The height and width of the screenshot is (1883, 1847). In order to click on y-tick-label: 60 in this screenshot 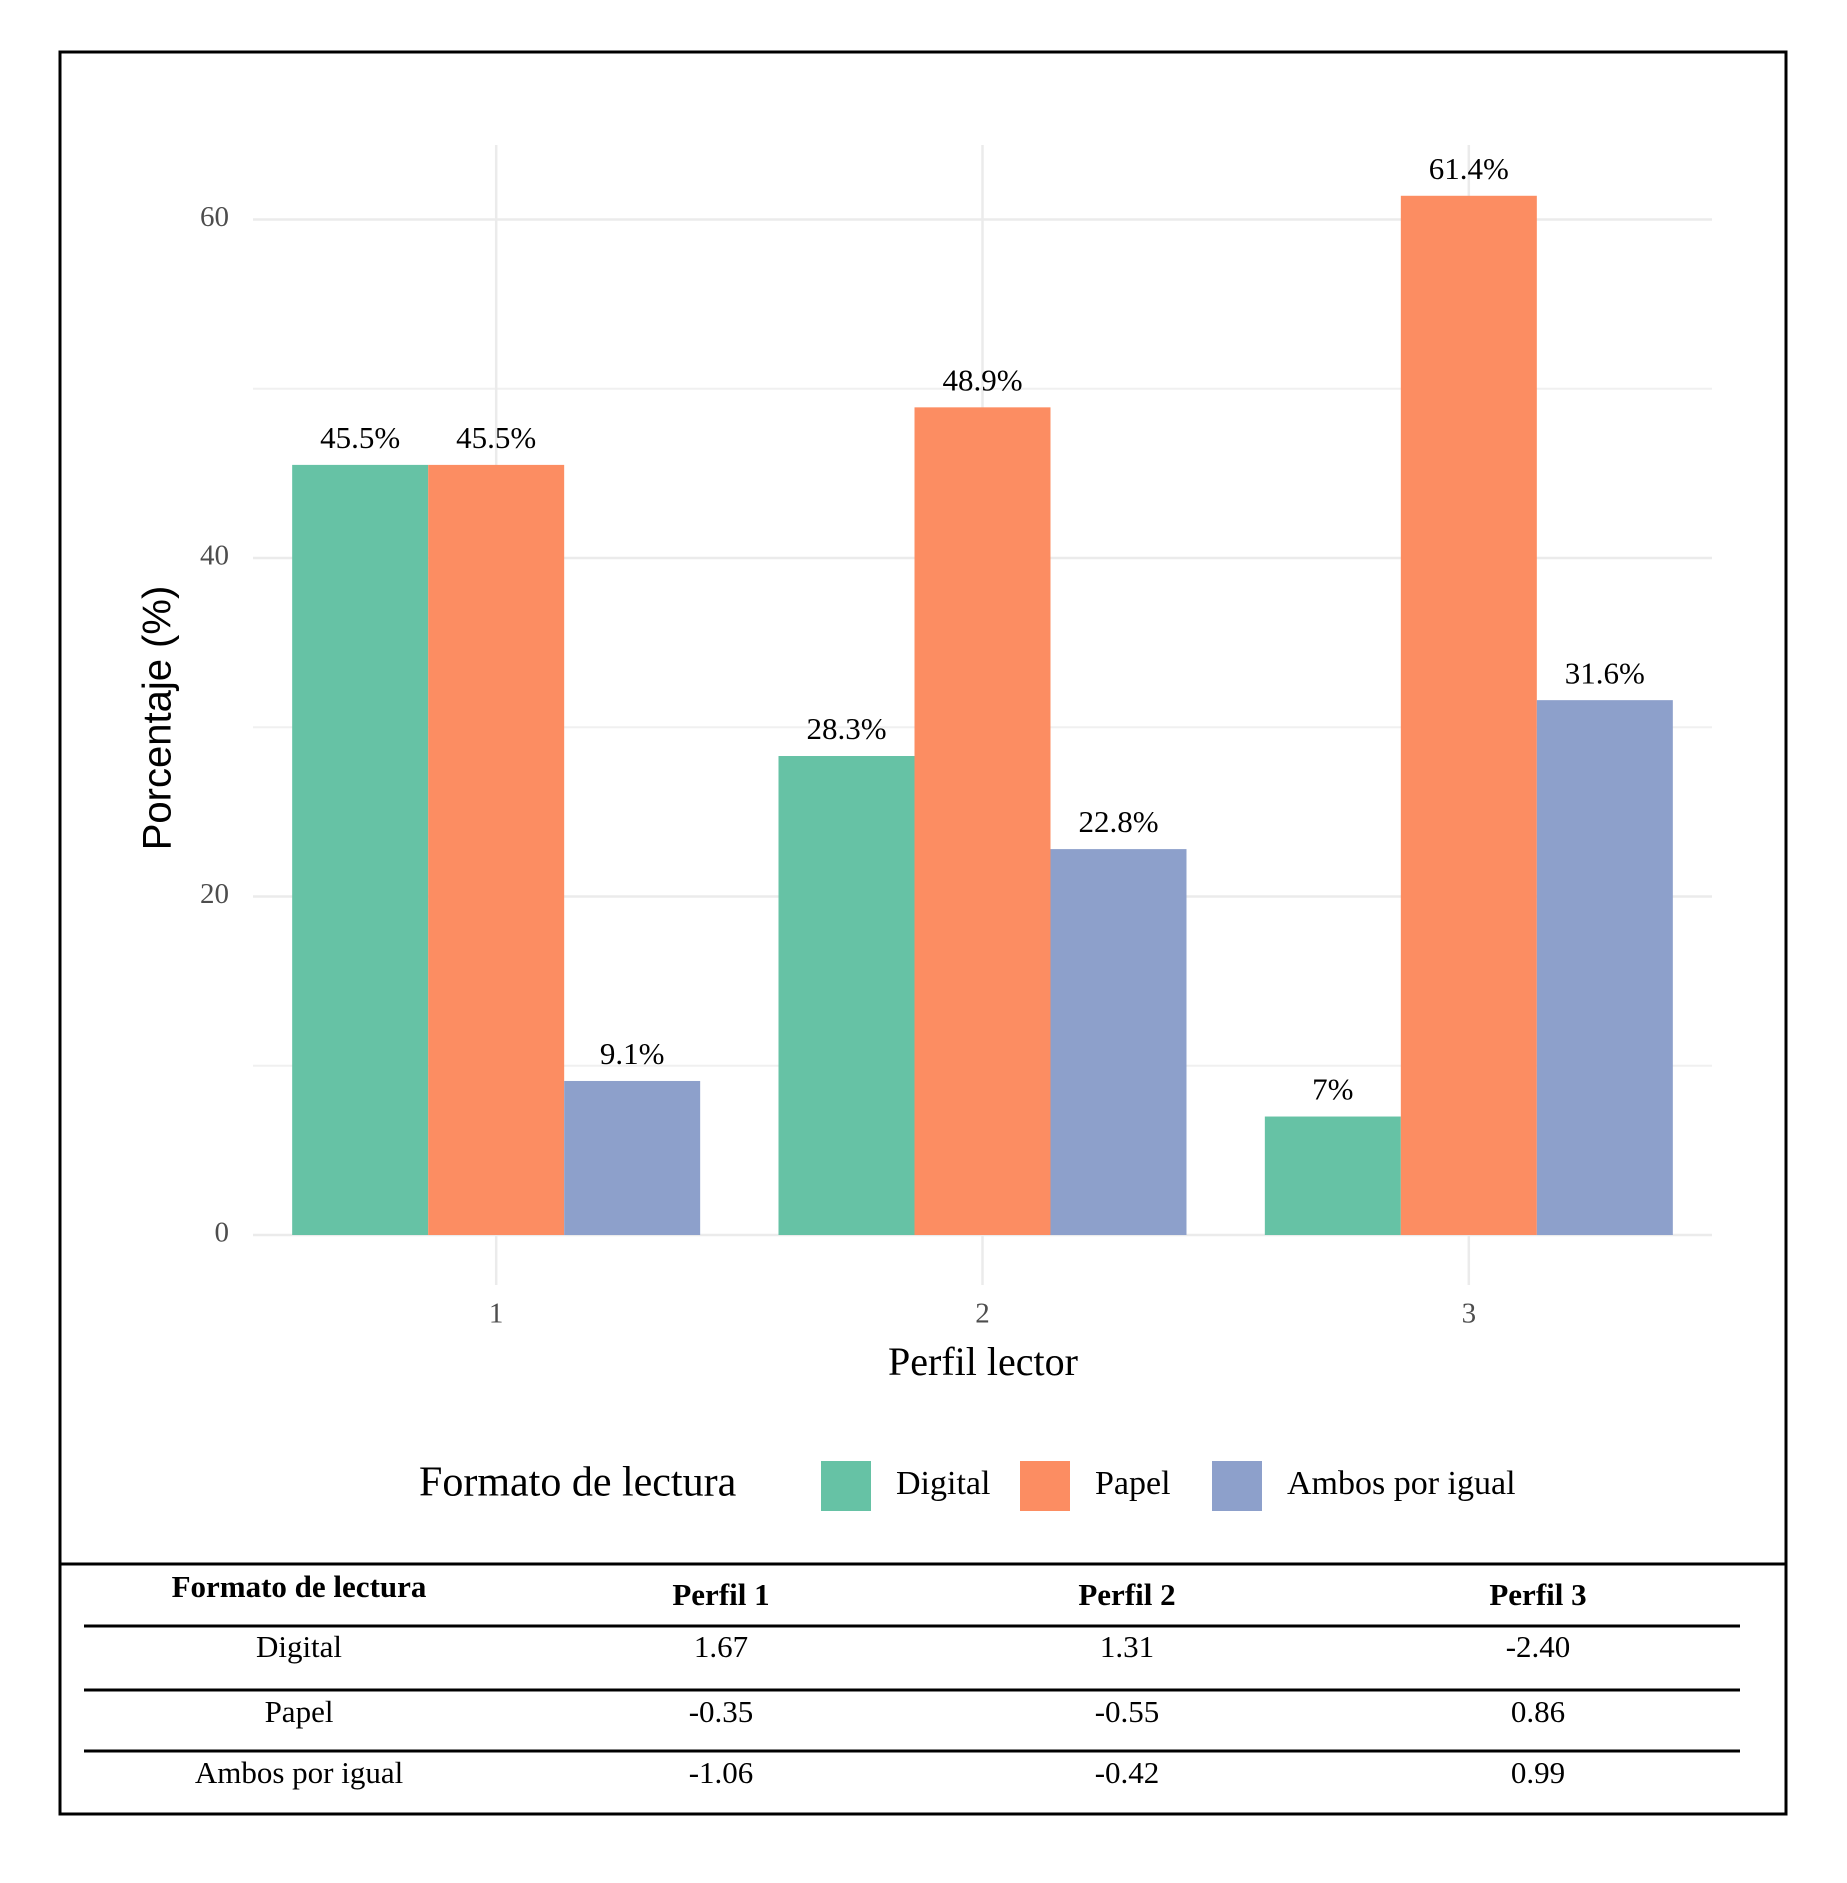, I will do `click(214, 217)`.